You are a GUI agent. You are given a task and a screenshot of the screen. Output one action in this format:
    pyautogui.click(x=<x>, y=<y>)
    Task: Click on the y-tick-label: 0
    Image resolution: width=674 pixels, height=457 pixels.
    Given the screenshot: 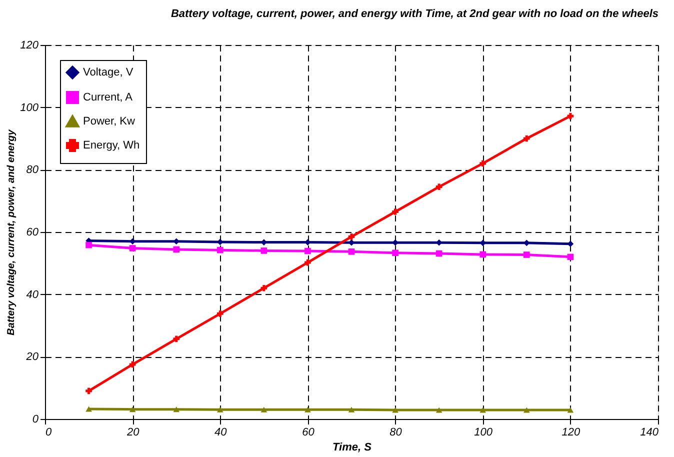 What is the action you would take?
    pyautogui.click(x=36, y=420)
    